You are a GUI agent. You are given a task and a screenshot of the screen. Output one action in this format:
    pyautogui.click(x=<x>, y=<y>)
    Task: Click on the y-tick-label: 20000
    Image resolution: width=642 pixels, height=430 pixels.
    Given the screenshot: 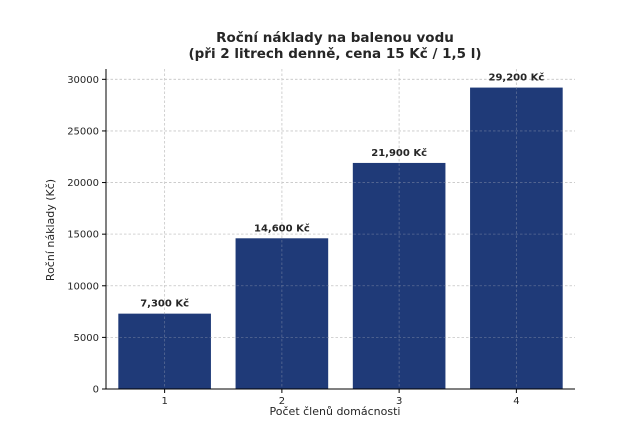 What is the action you would take?
    pyautogui.click(x=83, y=183)
    